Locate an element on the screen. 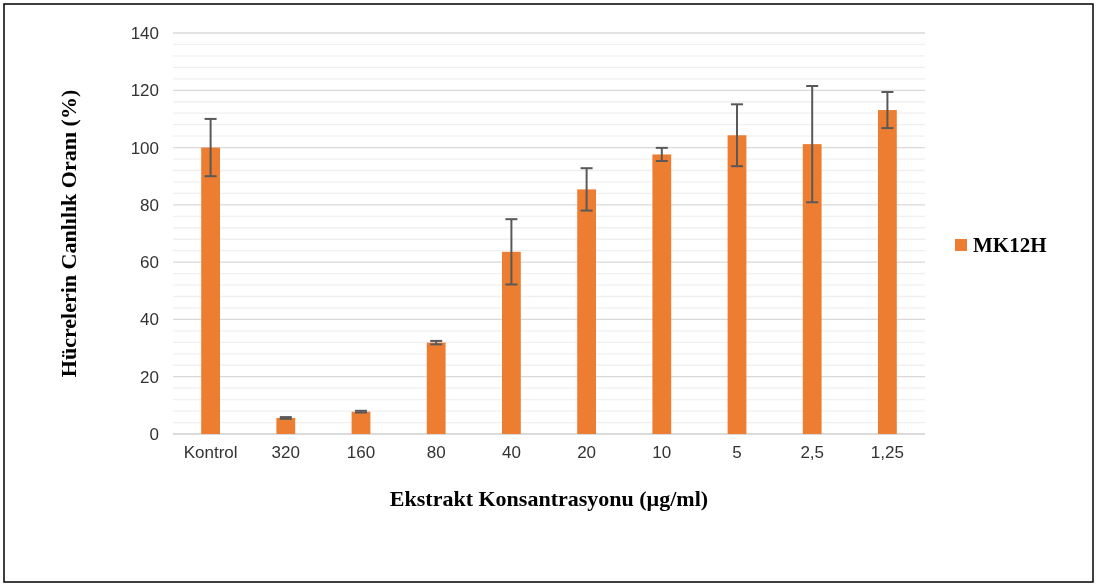 Image resolution: width=1099 pixels, height=586 pixels. y-tick-label: 0 is located at coordinates (154, 434).